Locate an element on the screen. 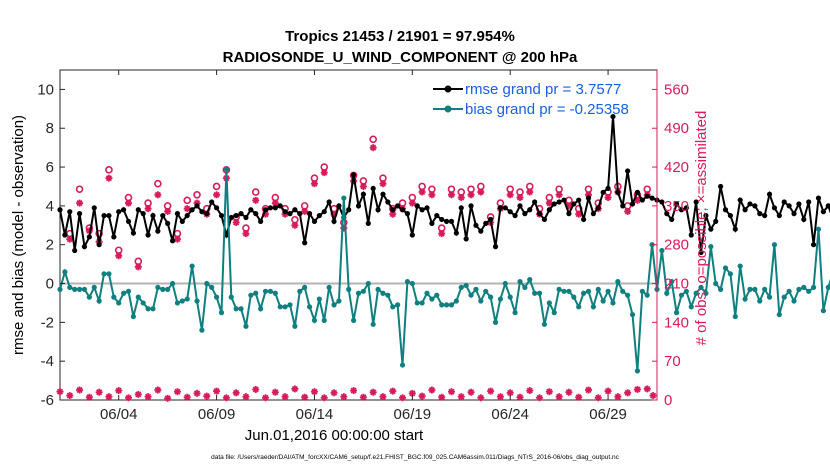  y-tick-label-right: 0 is located at coordinates (668, 400).